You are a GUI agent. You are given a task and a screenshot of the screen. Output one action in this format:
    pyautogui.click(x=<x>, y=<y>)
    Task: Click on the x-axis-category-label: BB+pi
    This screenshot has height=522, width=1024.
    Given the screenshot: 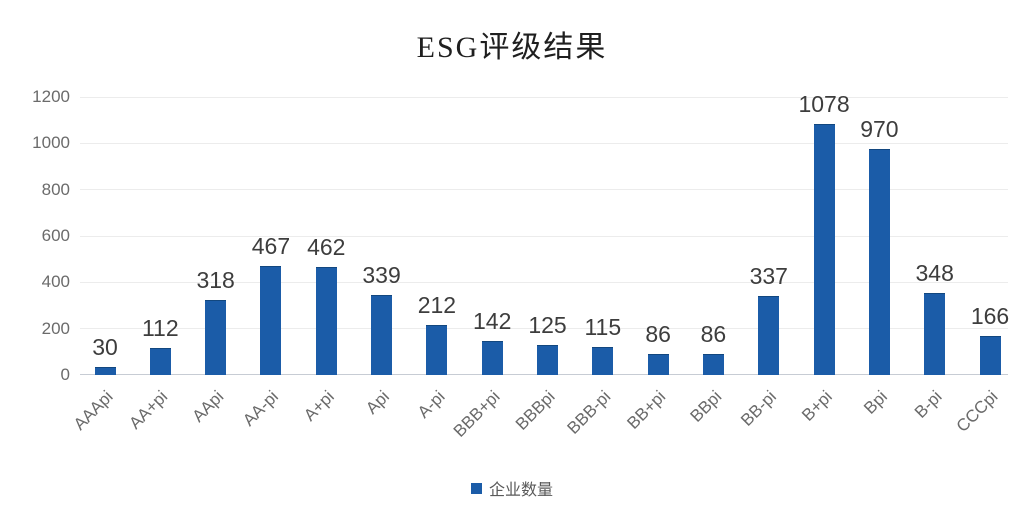 What is the action you would take?
    pyautogui.click(x=646, y=410)
    